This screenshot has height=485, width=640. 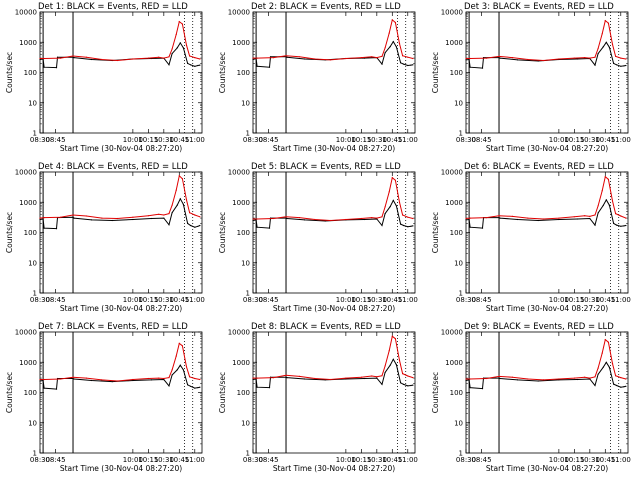 I want to click on x-tick-label: 10:30, so click(x=377, y=300).